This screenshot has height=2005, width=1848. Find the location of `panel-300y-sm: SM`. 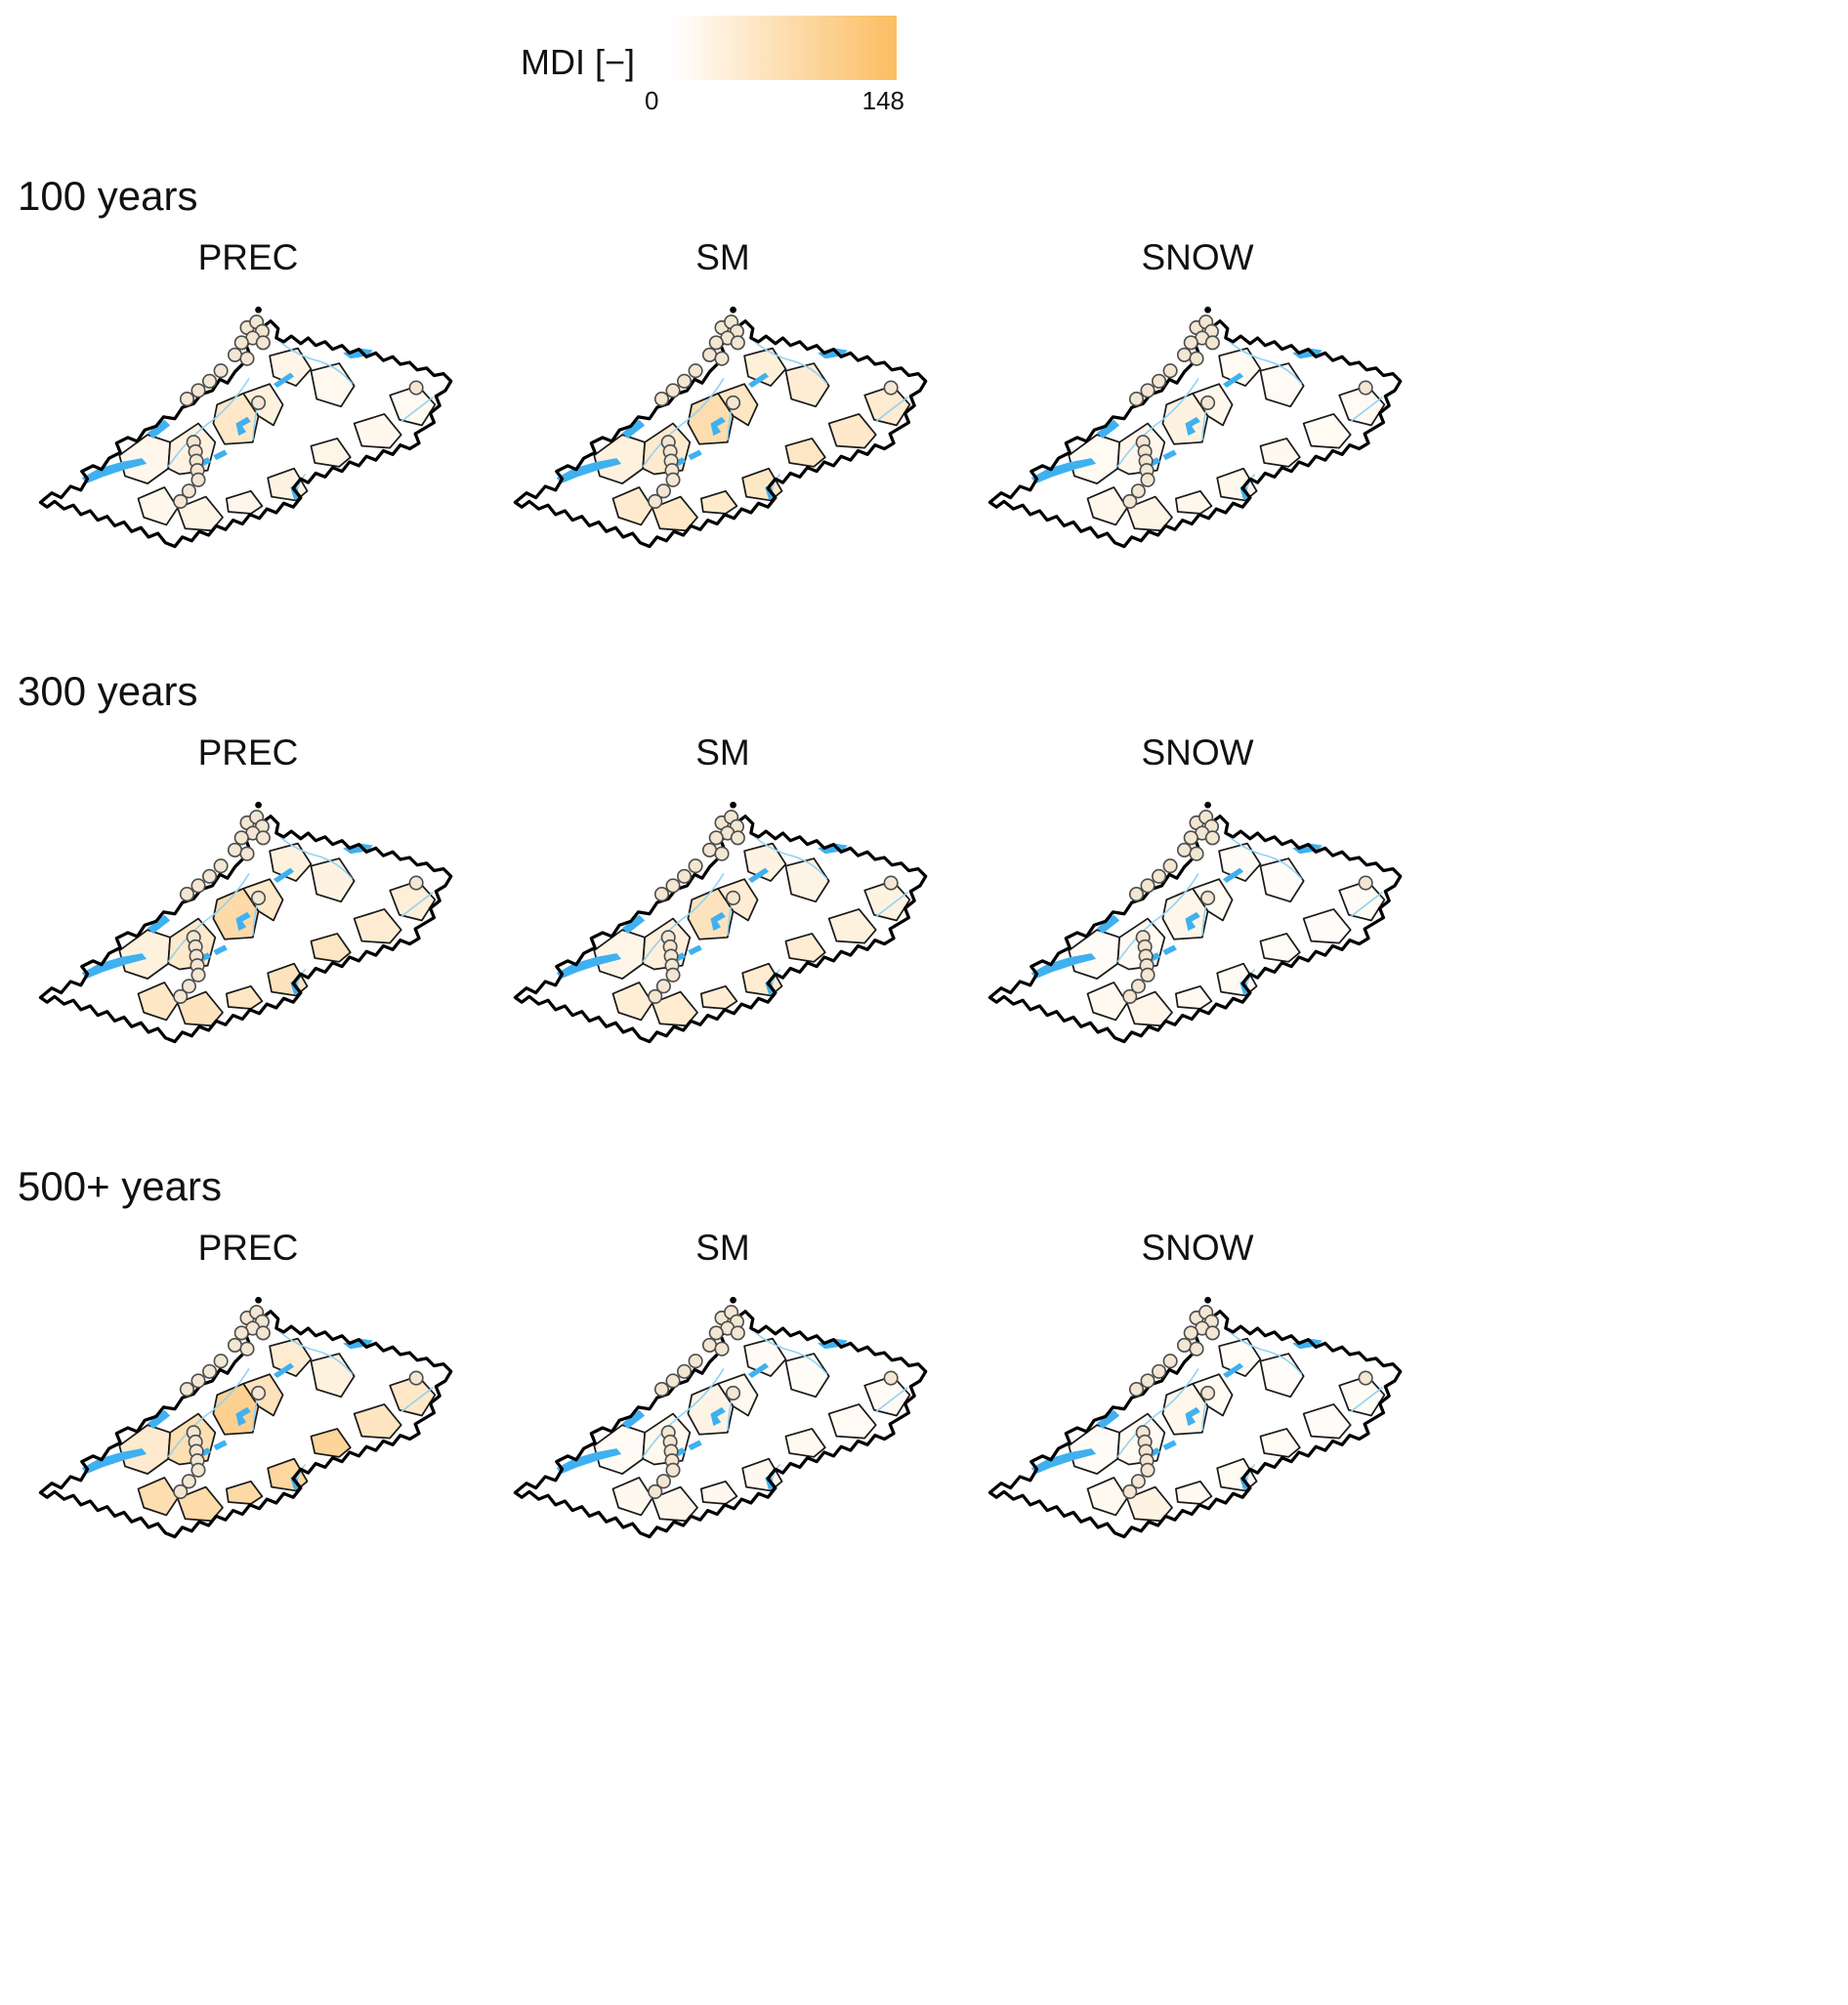

panel-300y-sm: SM is located at coordinates (723, 890).